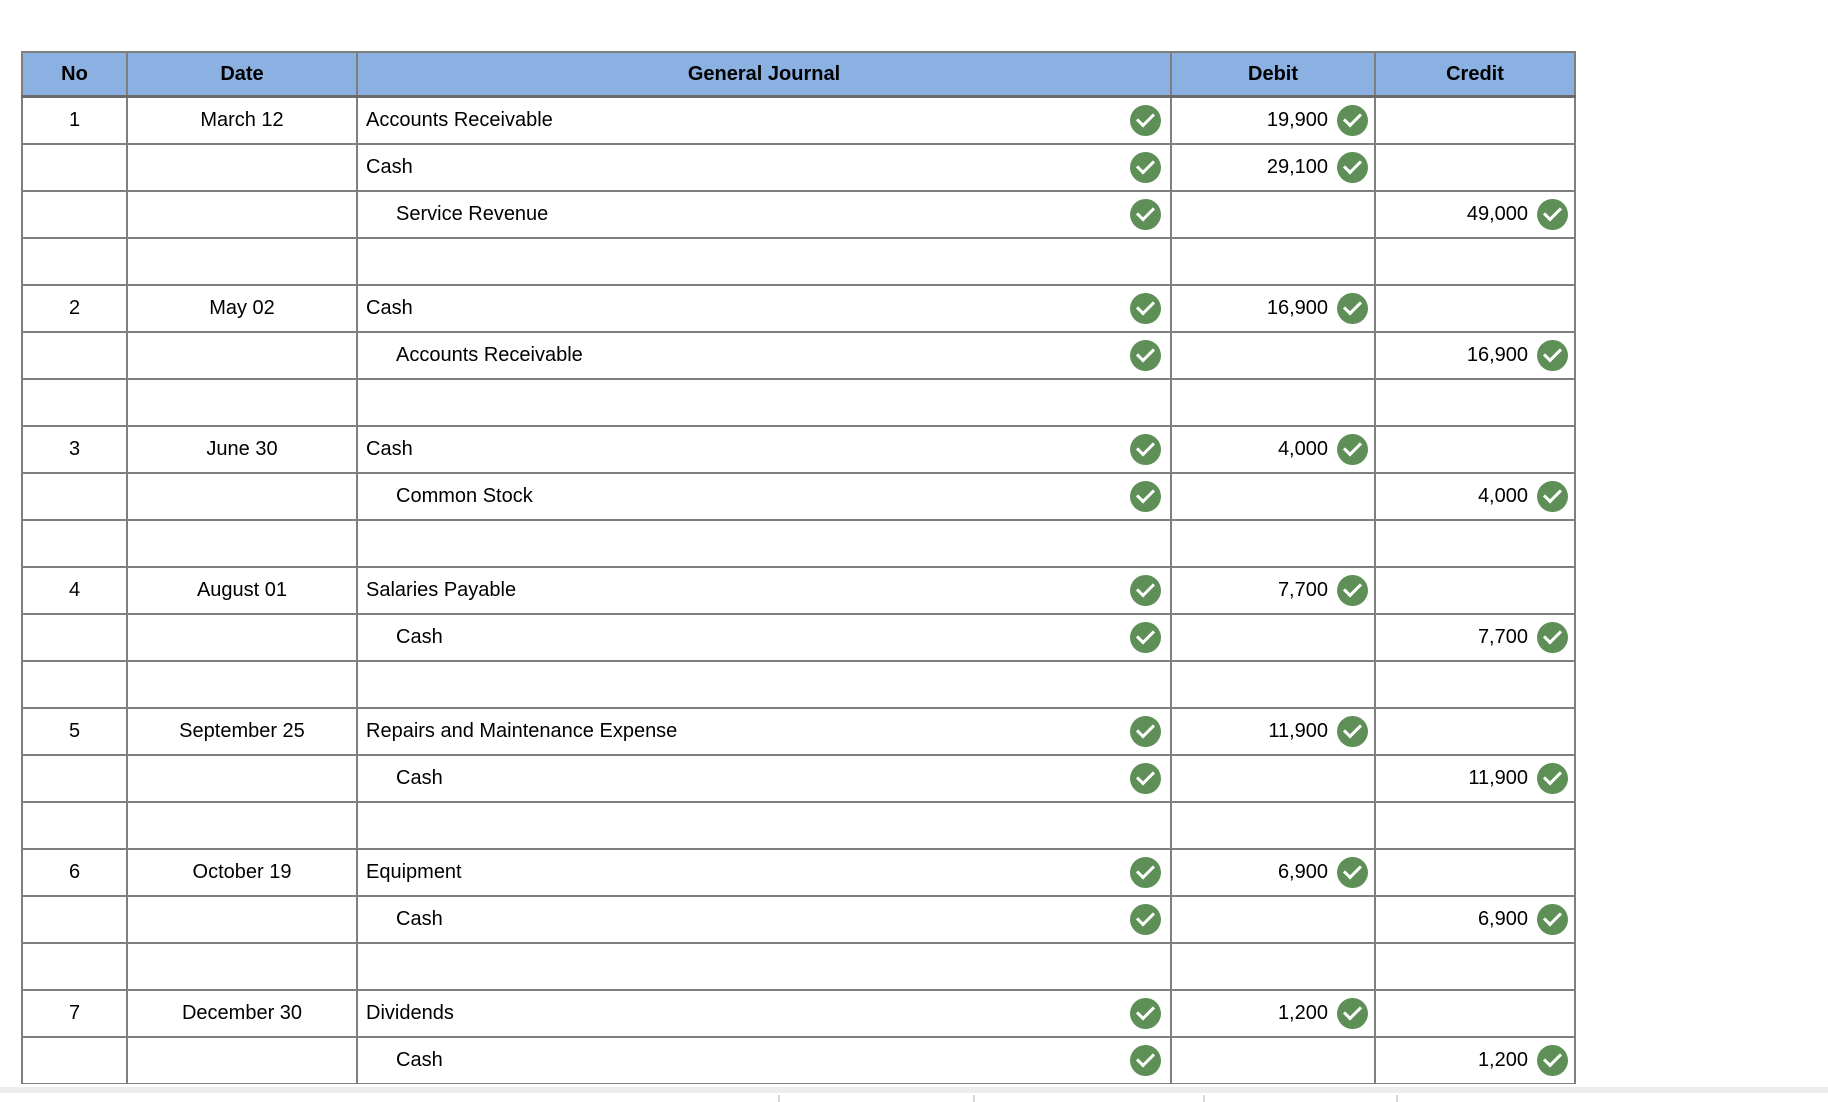 The image size is (1828, 1102). What do you see at coordinates (1502, 919) in the screenshot?
I see `credit-amount: 6,900` at bounding box center [1502, 919].